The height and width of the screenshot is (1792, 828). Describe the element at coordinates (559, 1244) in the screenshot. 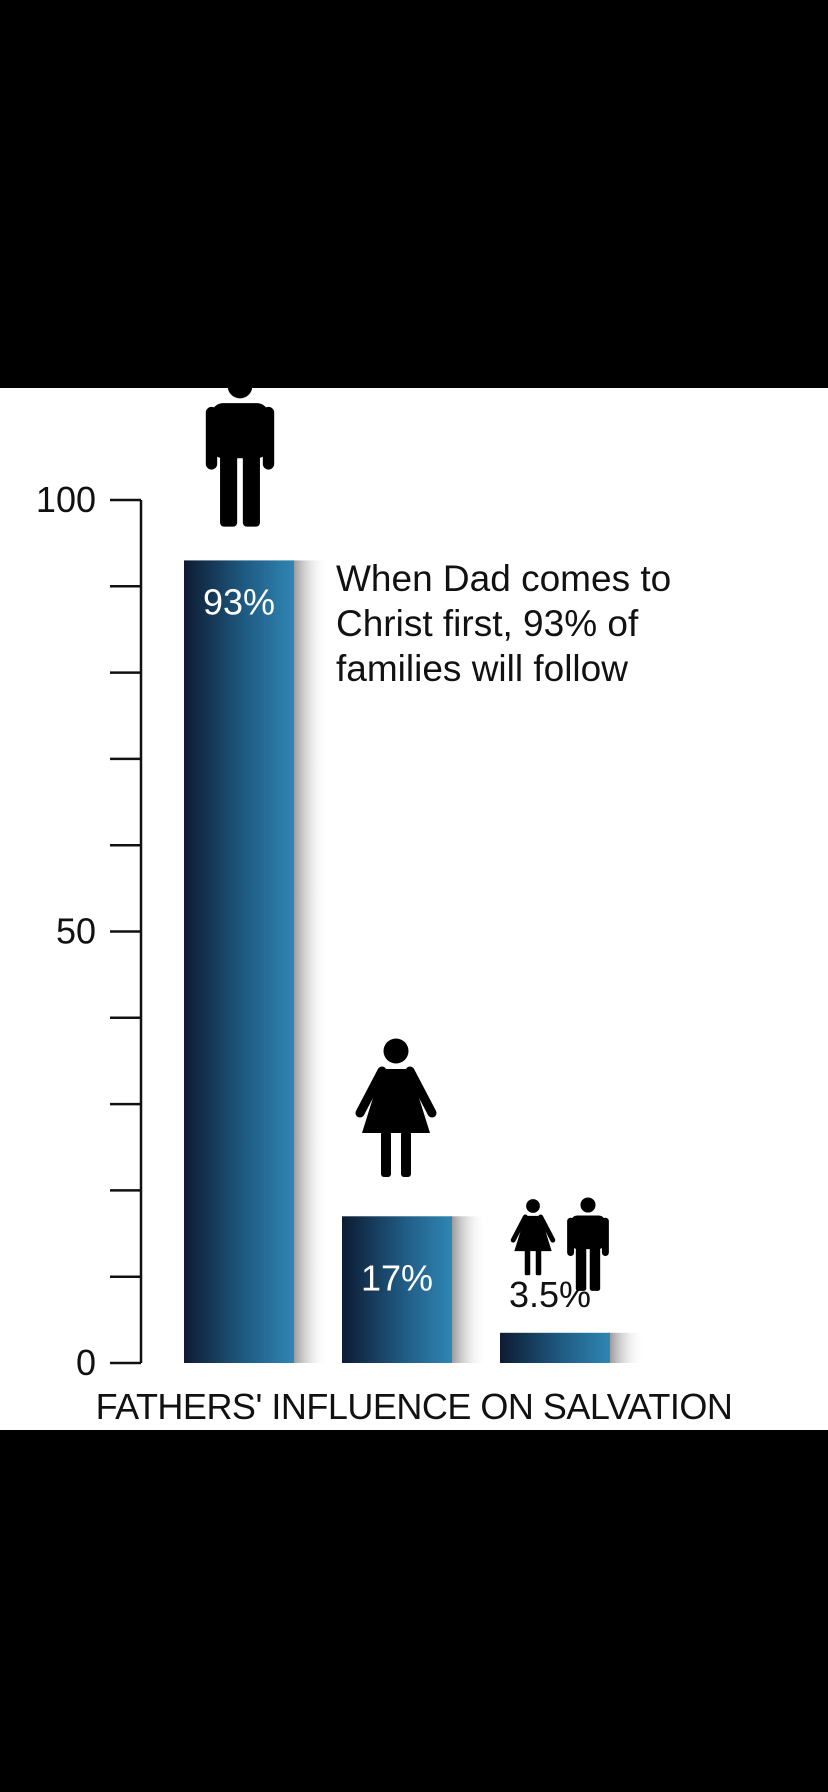

I see `children-icon` at that location.